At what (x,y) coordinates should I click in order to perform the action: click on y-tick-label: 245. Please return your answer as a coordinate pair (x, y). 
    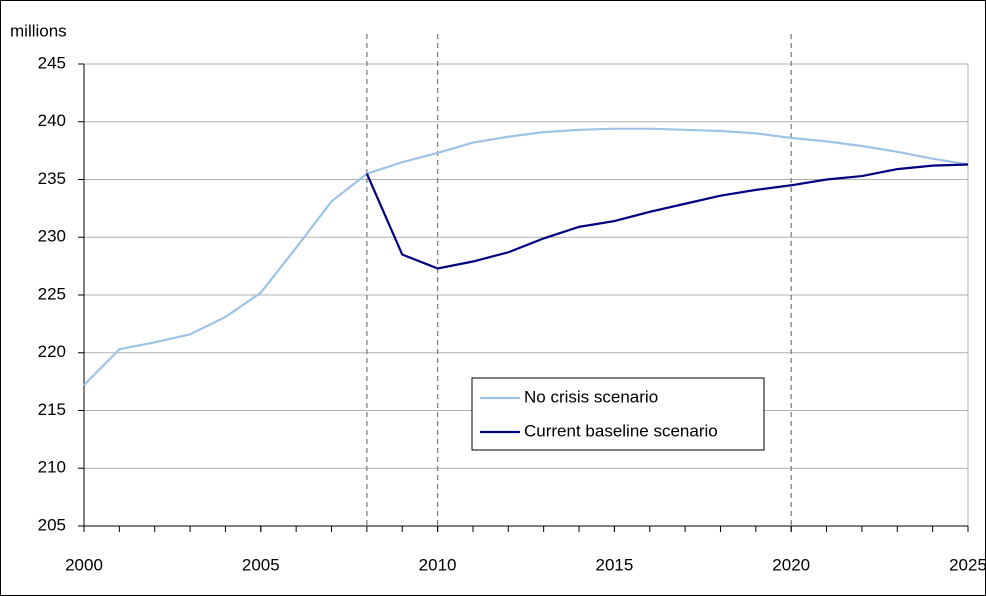
    Looking at the image, I should click on (52, 62).